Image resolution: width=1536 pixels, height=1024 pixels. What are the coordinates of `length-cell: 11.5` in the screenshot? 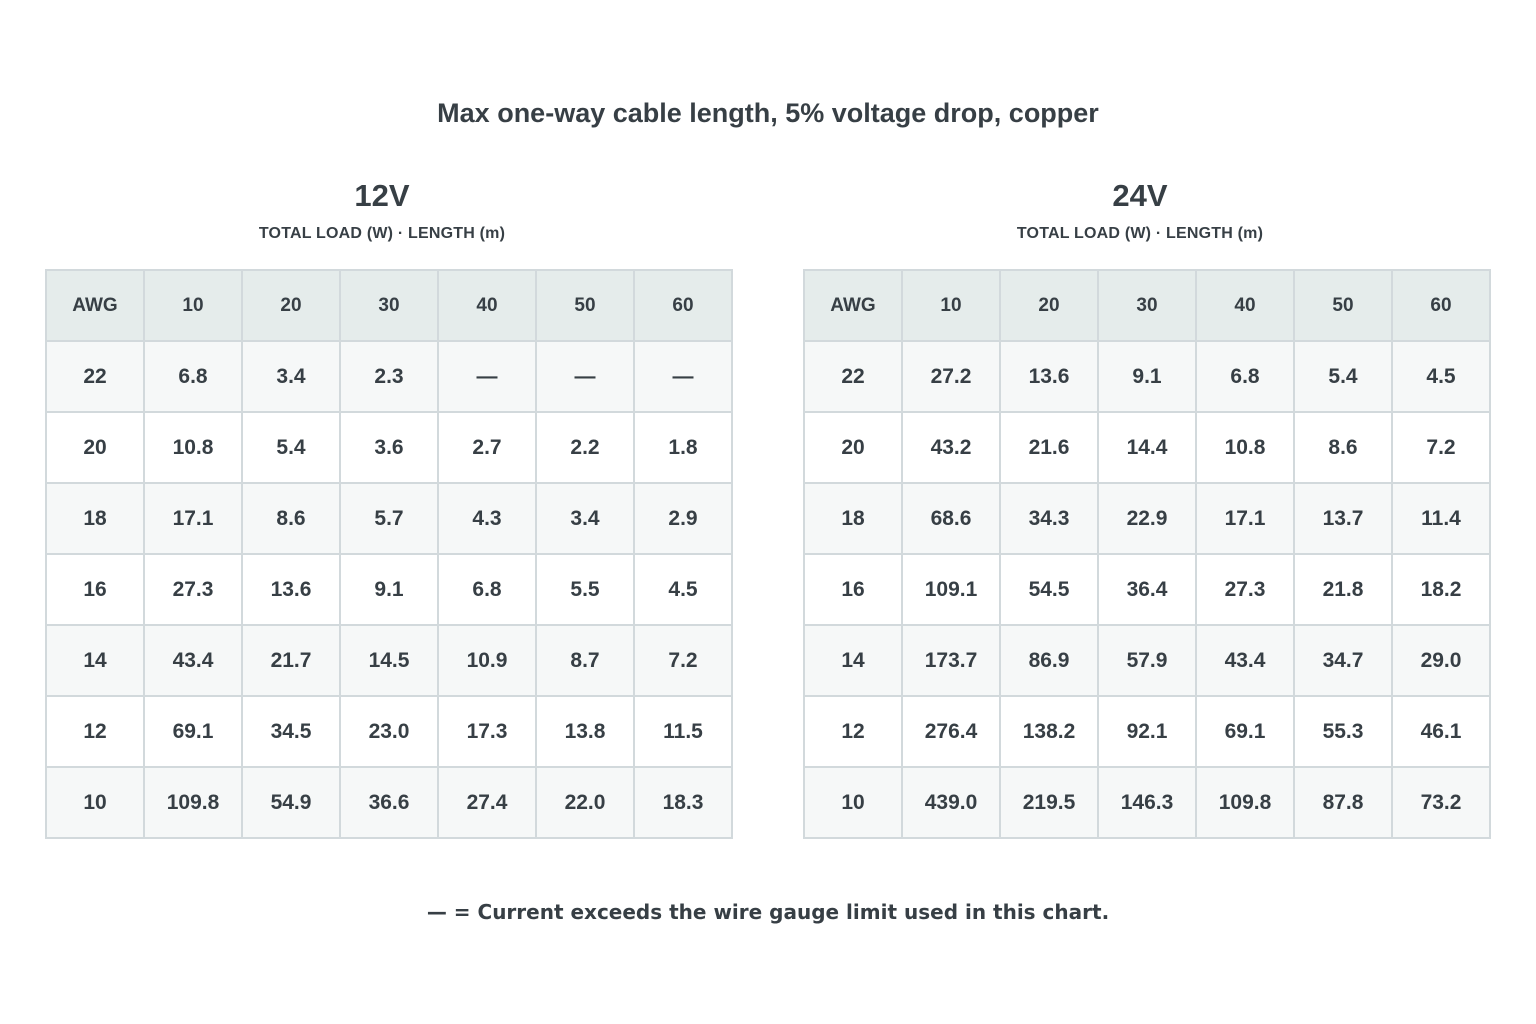 It's located at (683, 731).